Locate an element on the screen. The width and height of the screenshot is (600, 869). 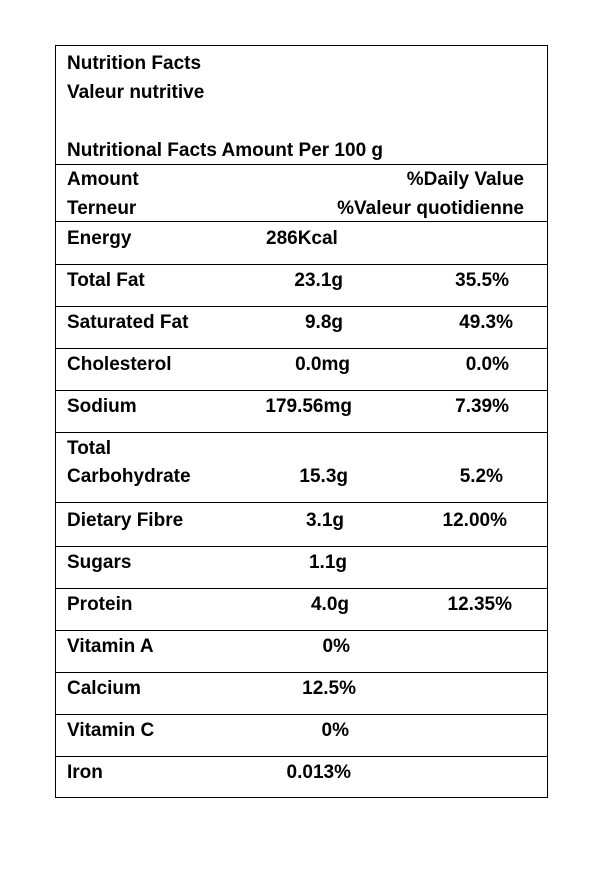
nutrient-dv: 0.0% is located at coordinates (487, 364).